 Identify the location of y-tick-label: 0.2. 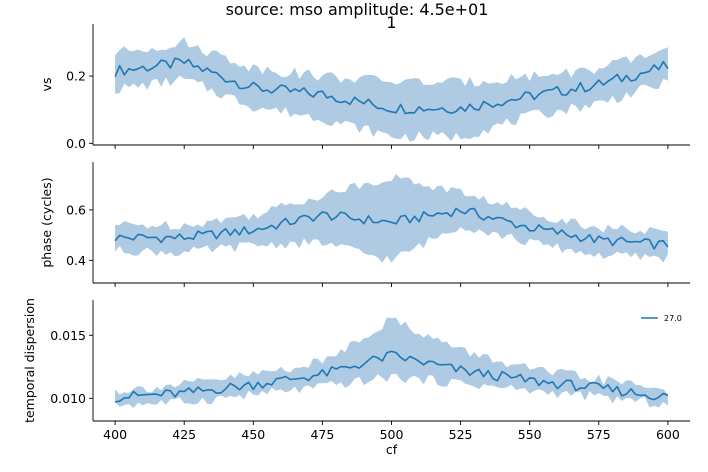
(76, 76).